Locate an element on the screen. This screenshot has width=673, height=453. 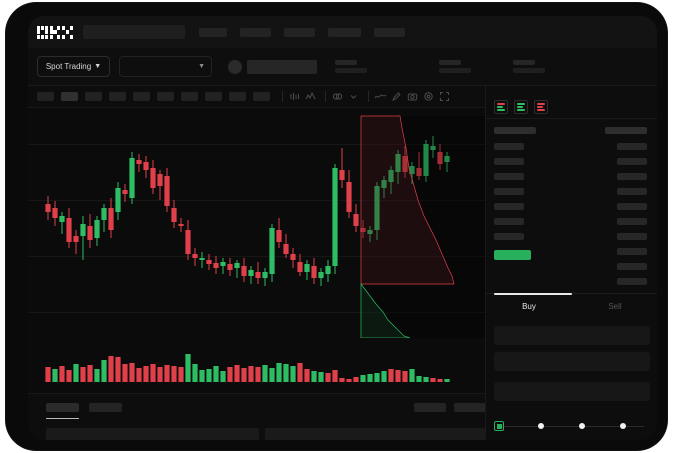
order-book-asks-mode is located at coordinates (541, 107).